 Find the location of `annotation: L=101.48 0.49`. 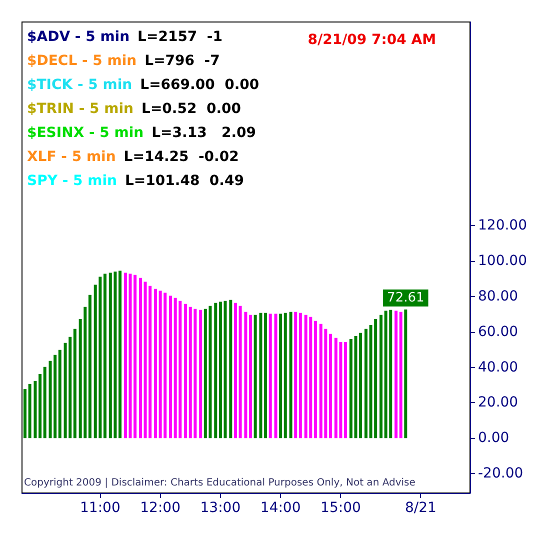

annotation: L=101.48 0.49 is located at coordinates (184, 181).